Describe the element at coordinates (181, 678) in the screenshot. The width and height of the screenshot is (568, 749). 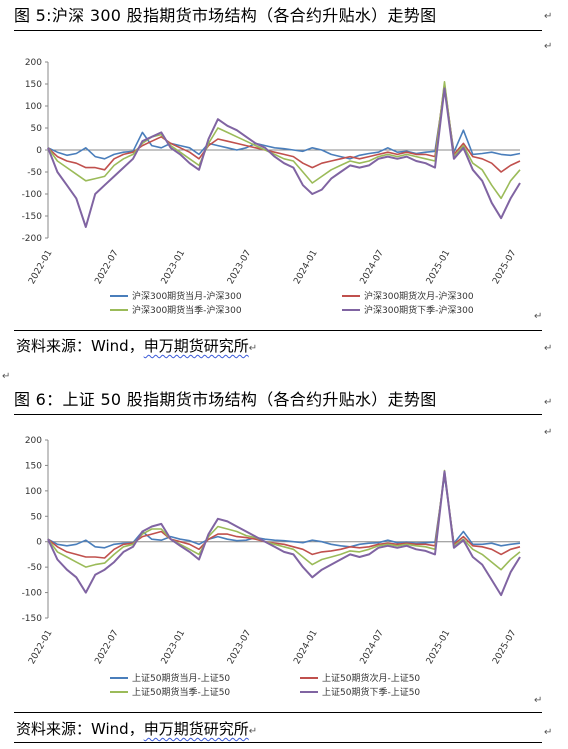
I see `legend-label: 上证50期货当月-上证50` at that location.